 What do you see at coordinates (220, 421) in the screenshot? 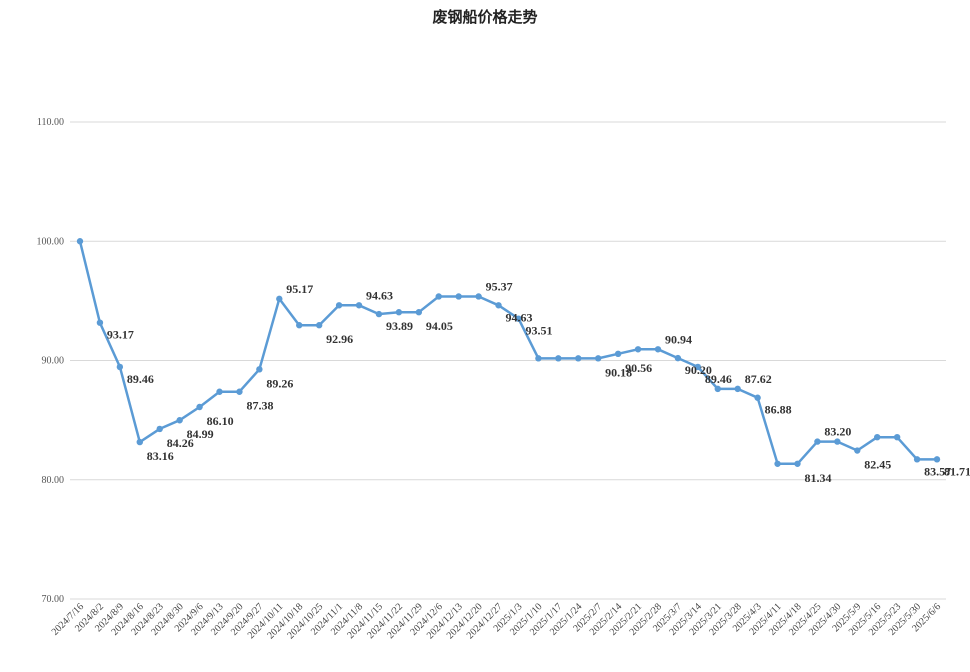
I see `data-label: 86.10` at bounding box center [220, 421].